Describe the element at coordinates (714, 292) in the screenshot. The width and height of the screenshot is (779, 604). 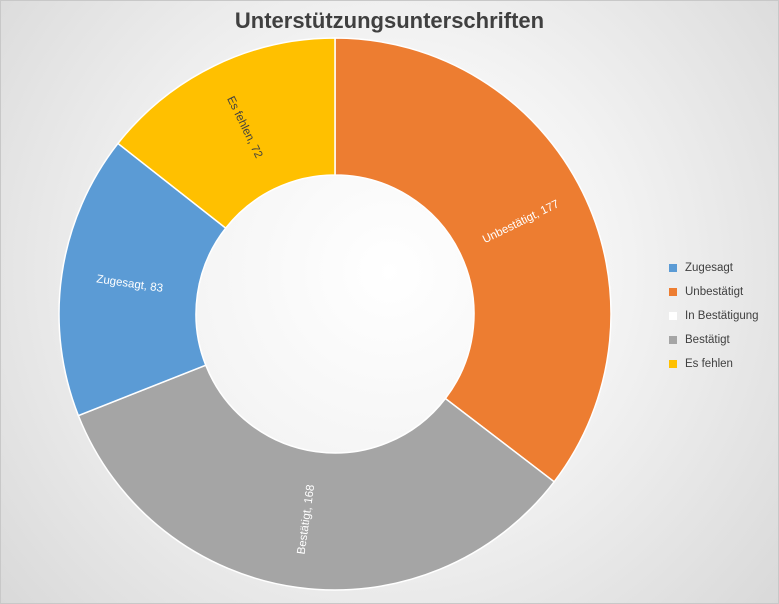
I see `legend-label: Unbestätigt` at that location.